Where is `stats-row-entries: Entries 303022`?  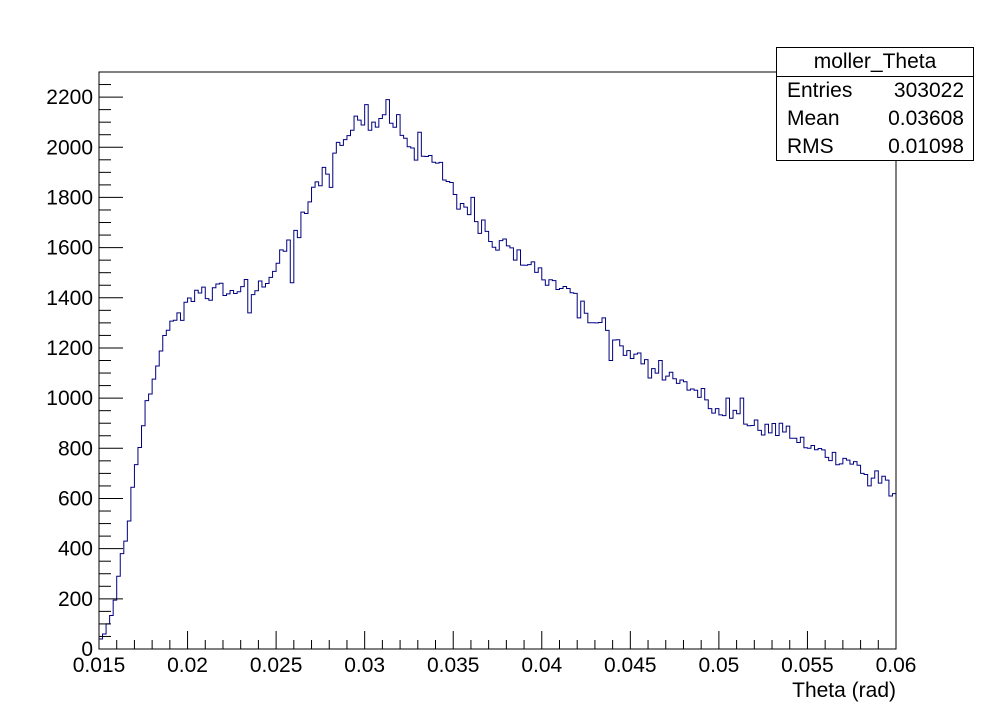 stats-row-entries: Entries 303022 is located at coordinates (875, 91).